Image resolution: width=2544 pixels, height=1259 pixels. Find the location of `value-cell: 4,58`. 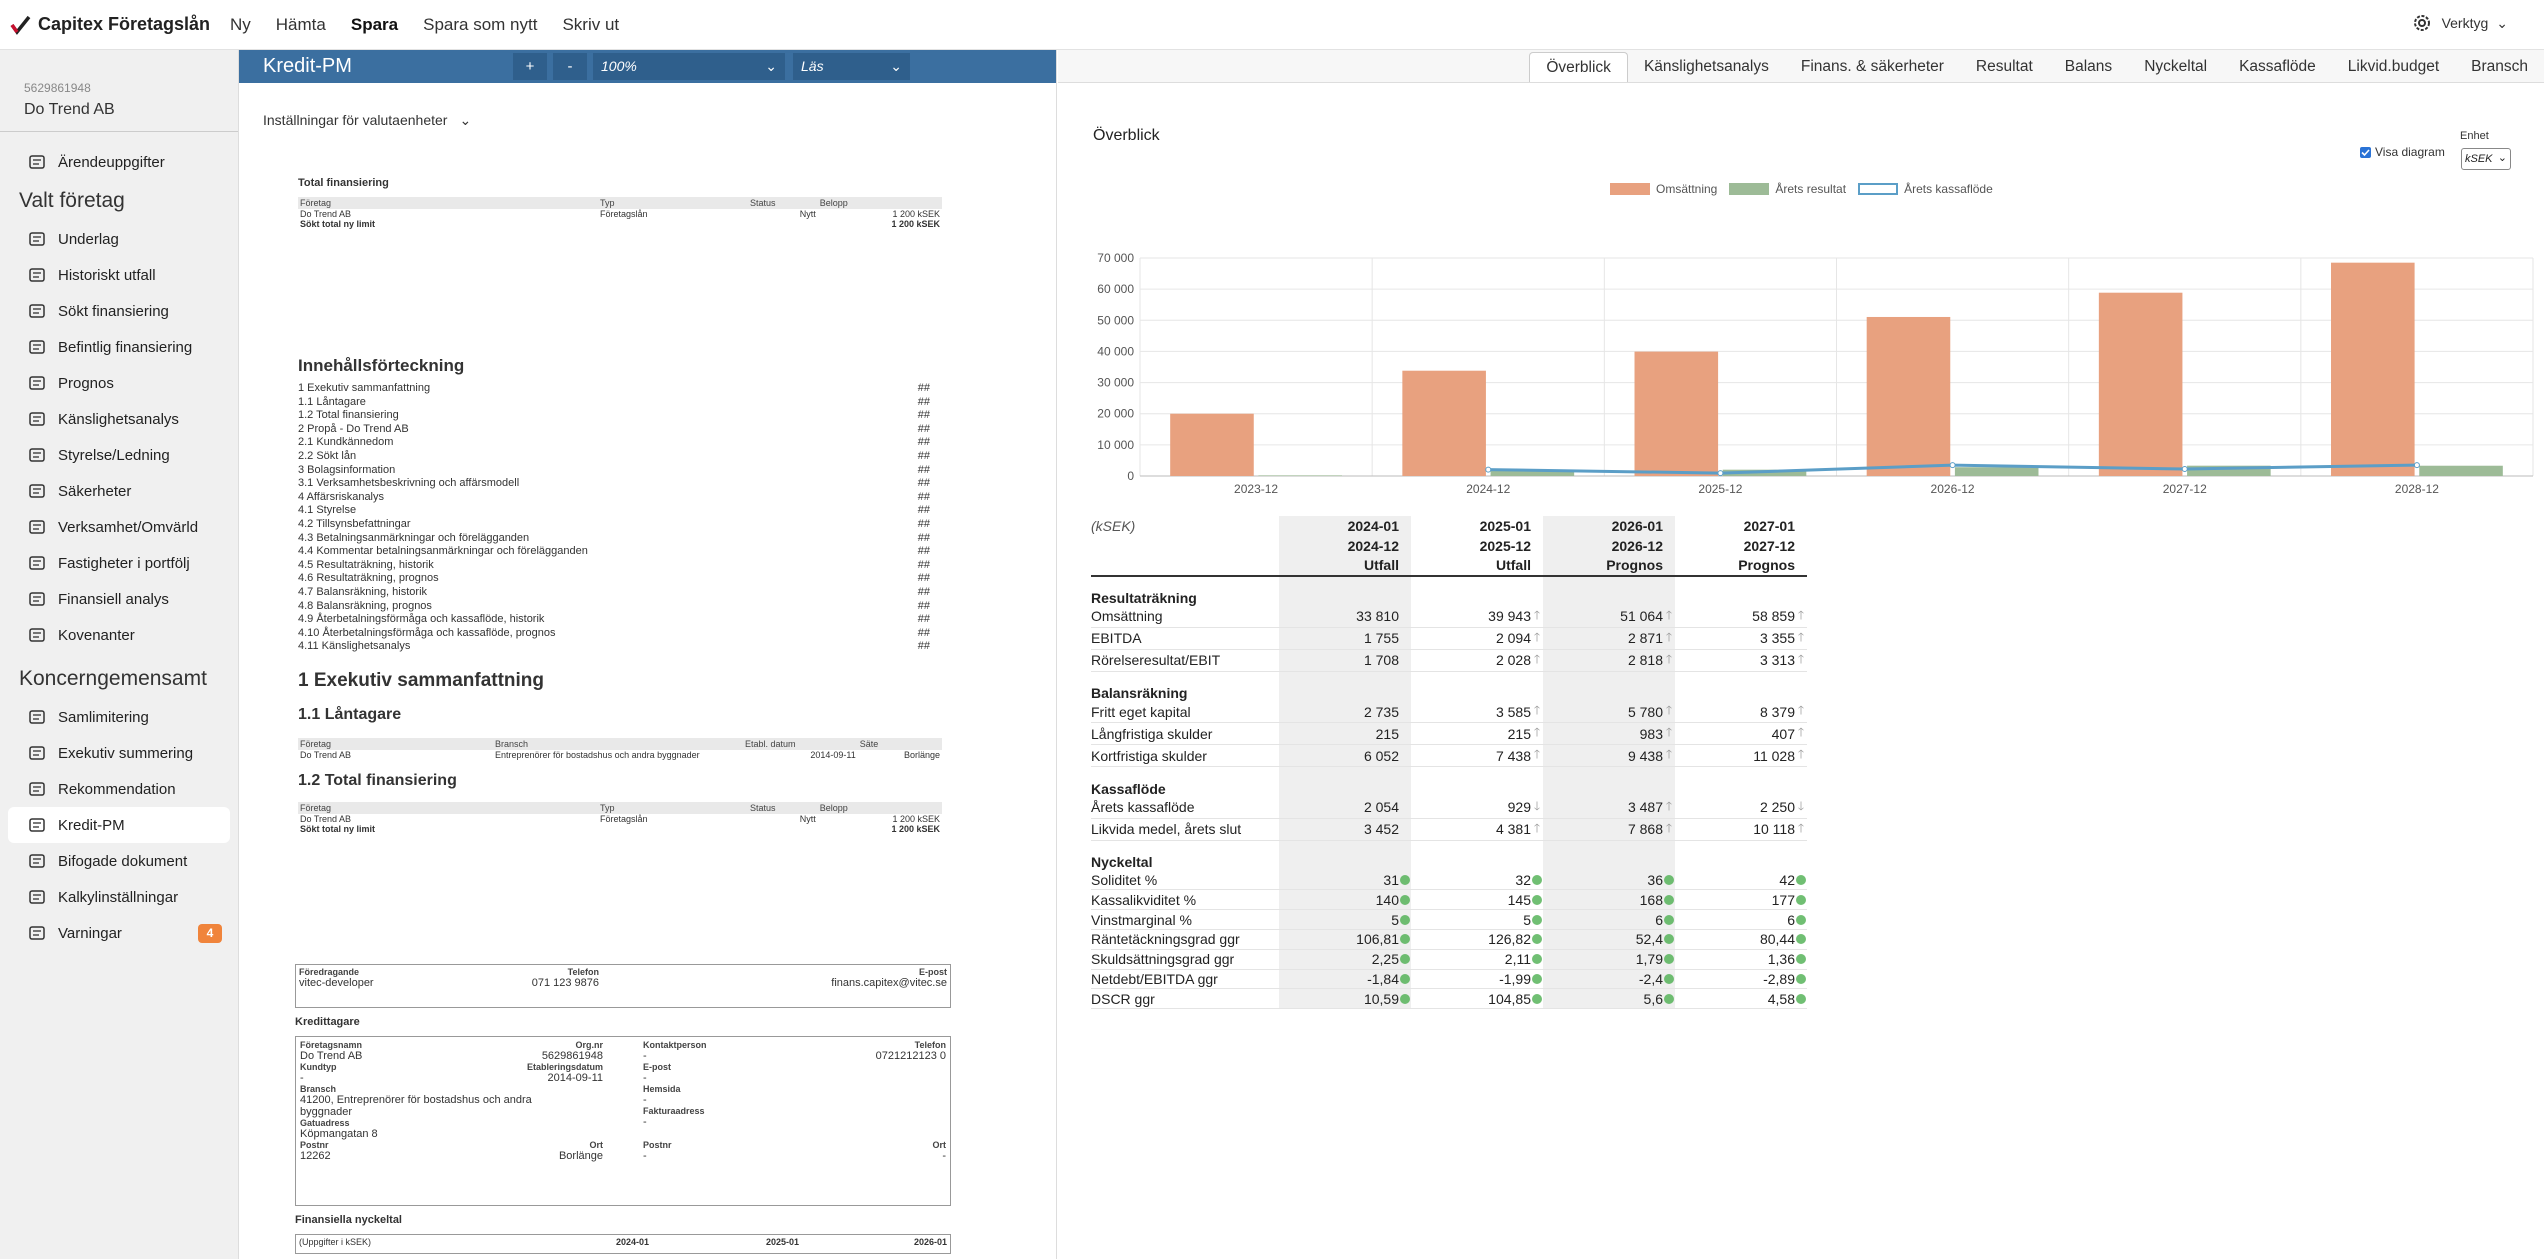

value-cell: 4,58 is located at coordinates (1735, 999).